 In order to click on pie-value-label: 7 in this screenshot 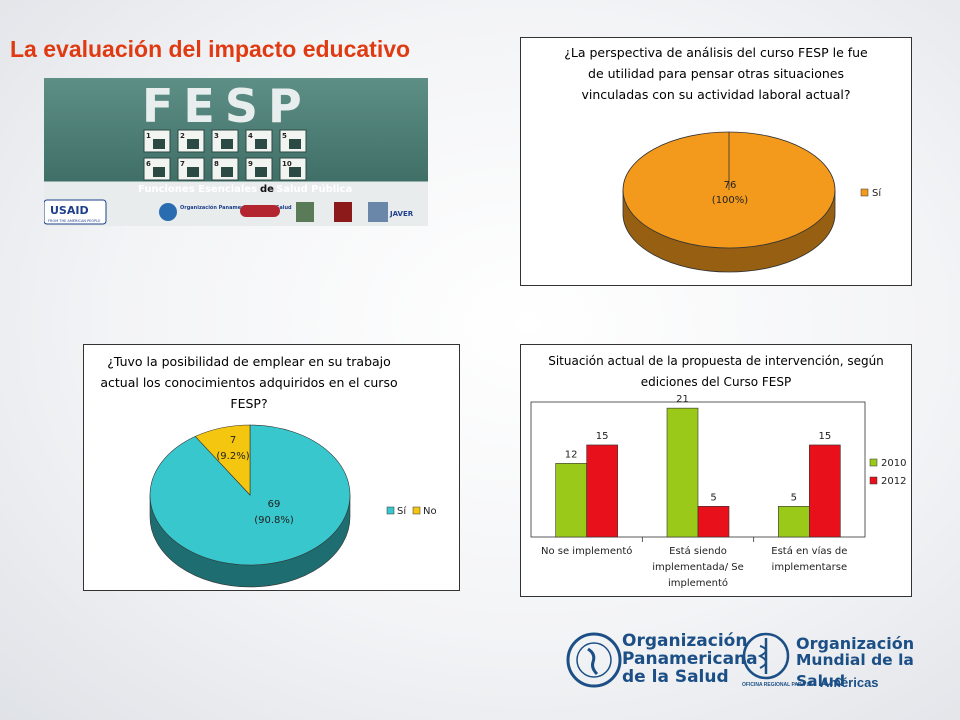, I will do `click(233, 440)`.